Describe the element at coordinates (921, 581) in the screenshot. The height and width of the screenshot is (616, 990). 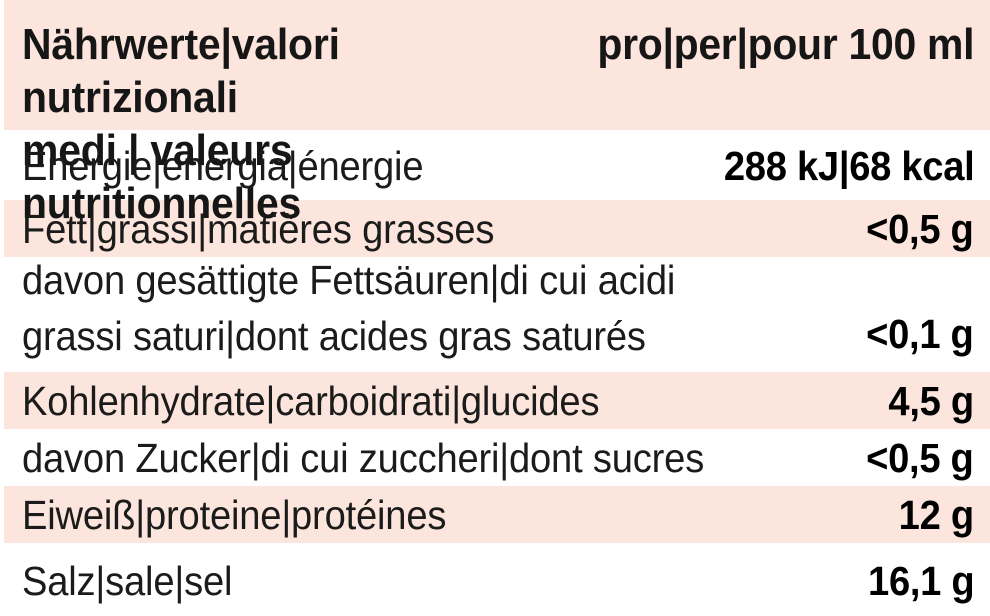
I see `nutrient-value: 16,1 g` at that location.